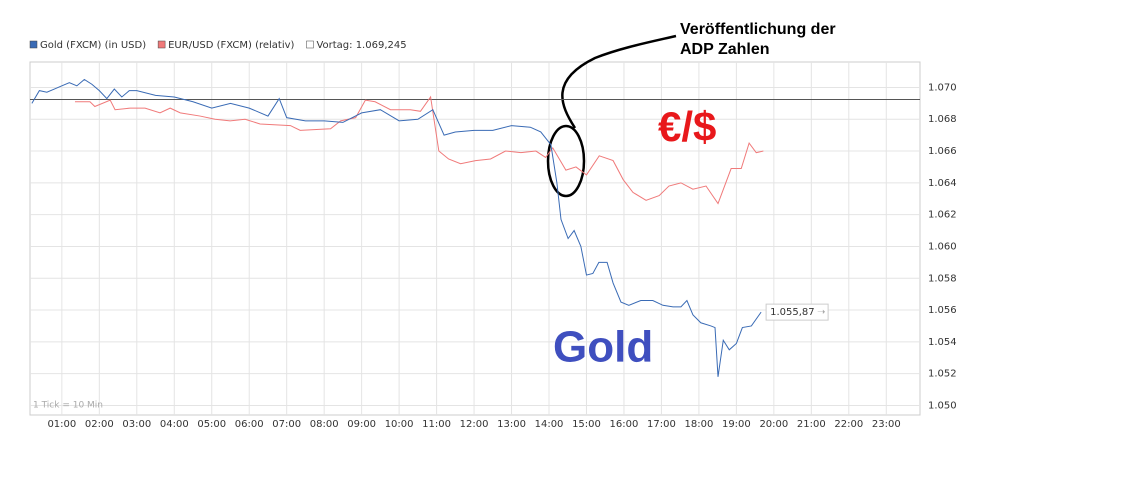 This screenshot has height=490, width=1146. What do you see at coordinates (474, 424) in the screenshot?
I see `x-tick-label: 12:00` at bounding box center [474, 424].